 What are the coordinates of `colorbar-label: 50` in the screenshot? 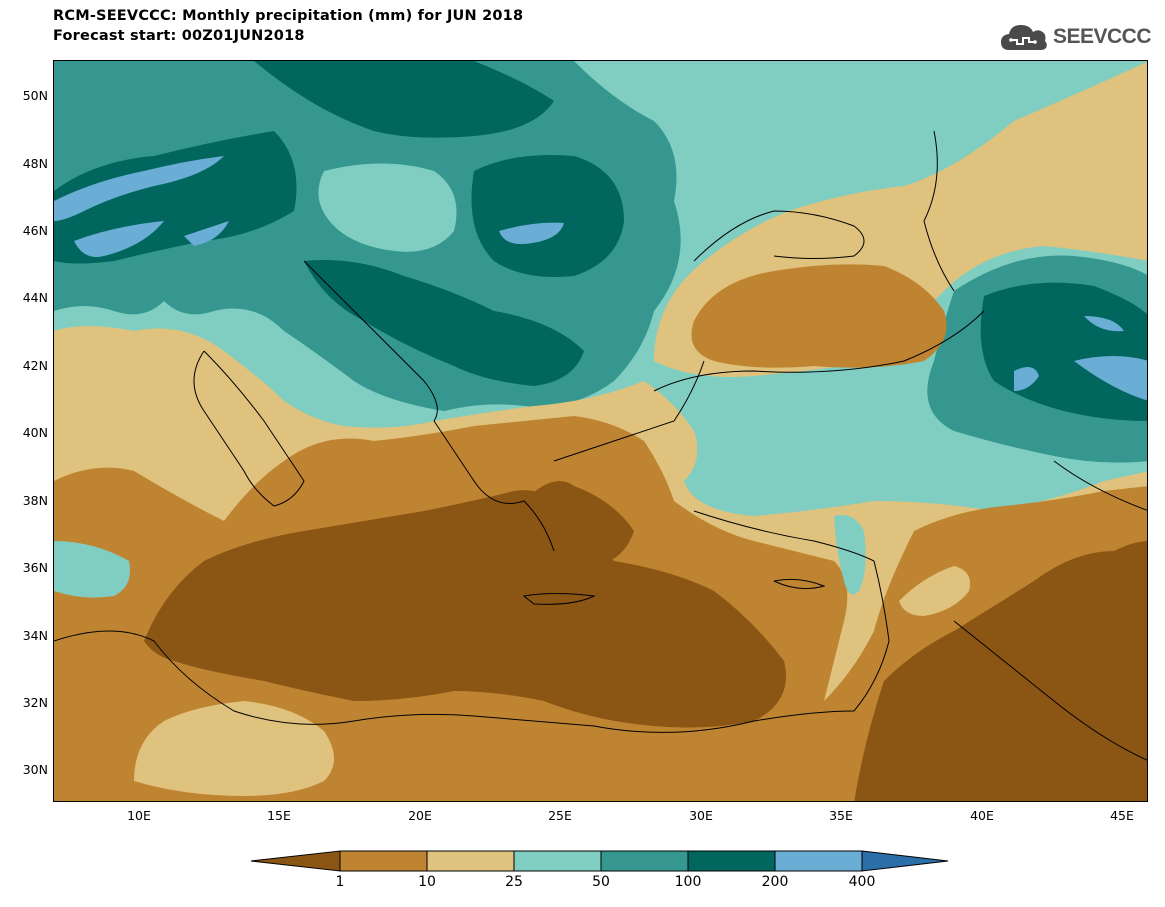 It's located at (601, 882).